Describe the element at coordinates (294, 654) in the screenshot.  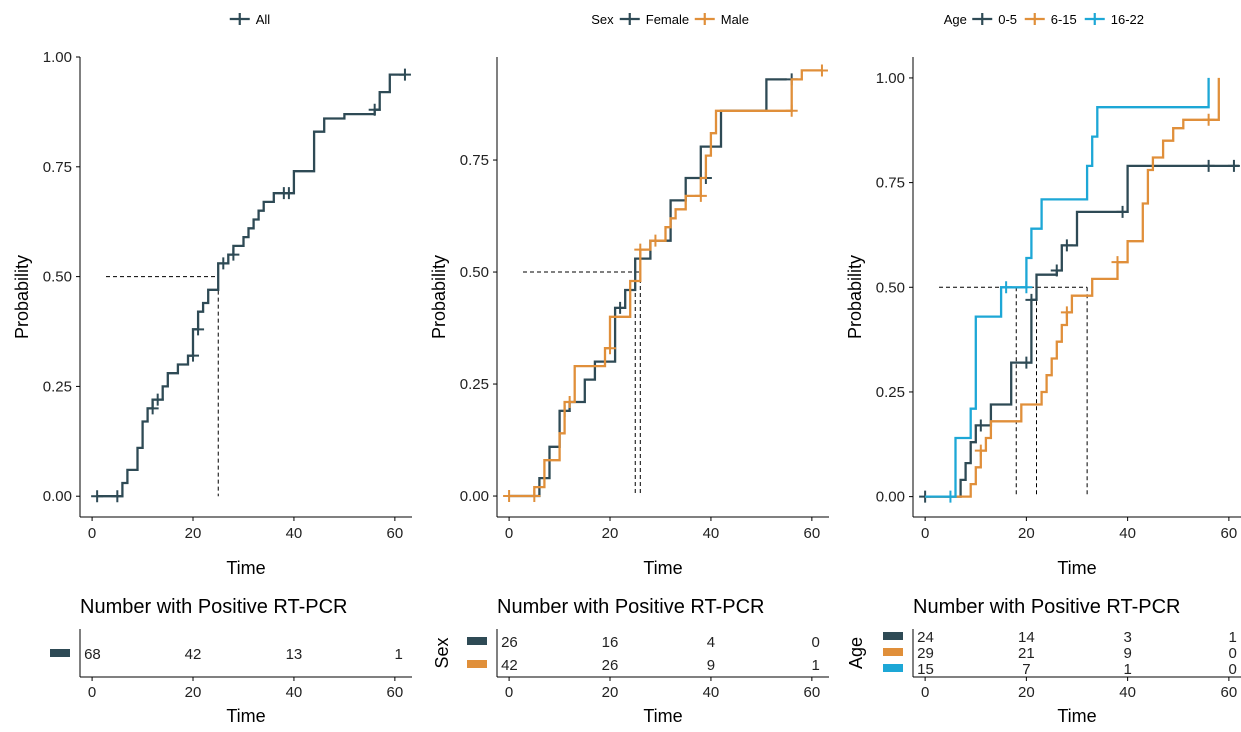
I see `risk-count: 13` at that location.